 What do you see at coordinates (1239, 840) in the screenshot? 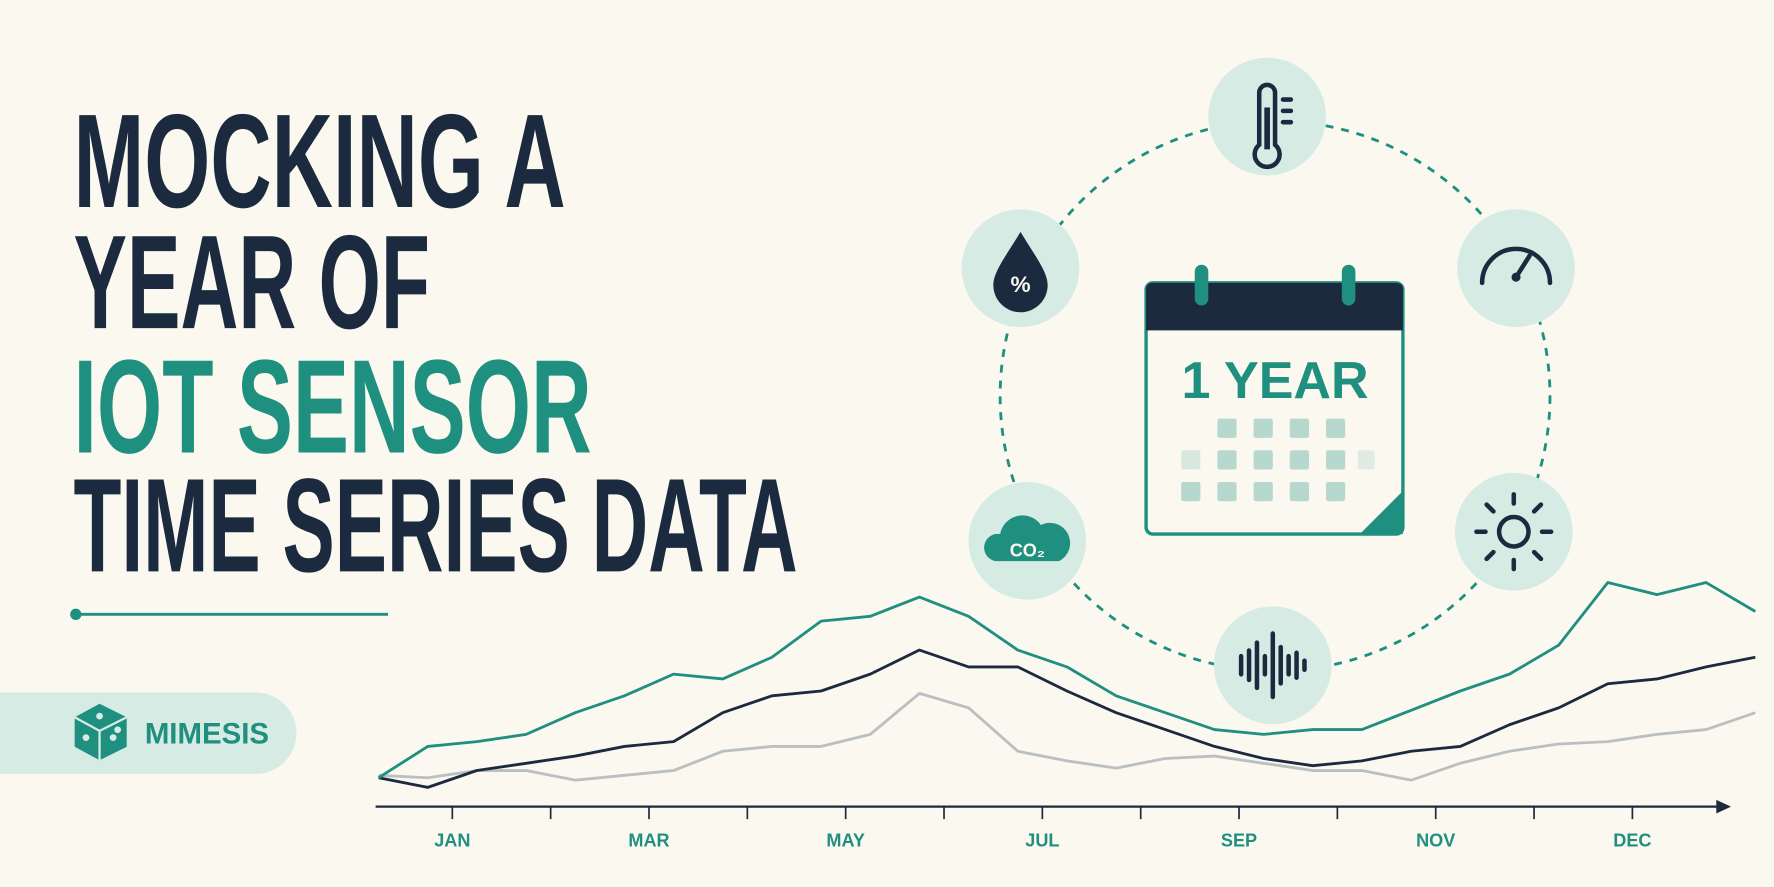
I see `x-tick-label: SEP` at bounding box center [1239, 840].